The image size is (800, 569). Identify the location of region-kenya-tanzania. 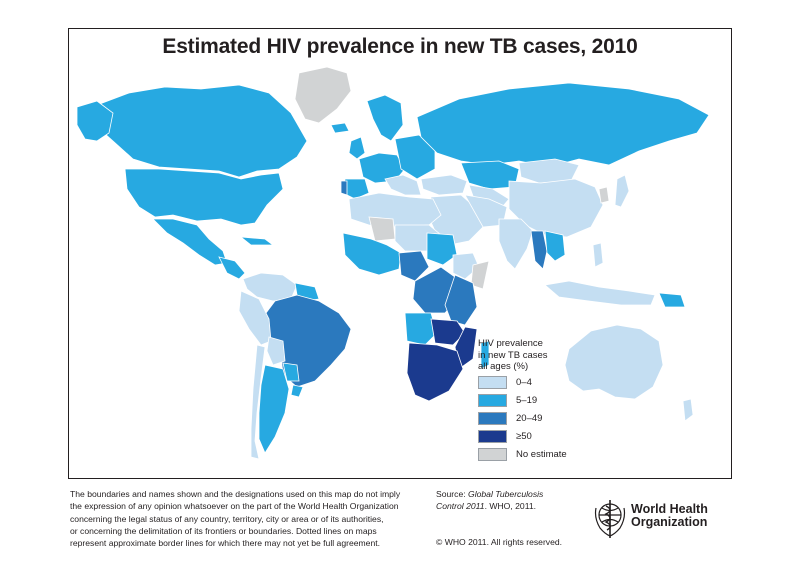
(461, 300).